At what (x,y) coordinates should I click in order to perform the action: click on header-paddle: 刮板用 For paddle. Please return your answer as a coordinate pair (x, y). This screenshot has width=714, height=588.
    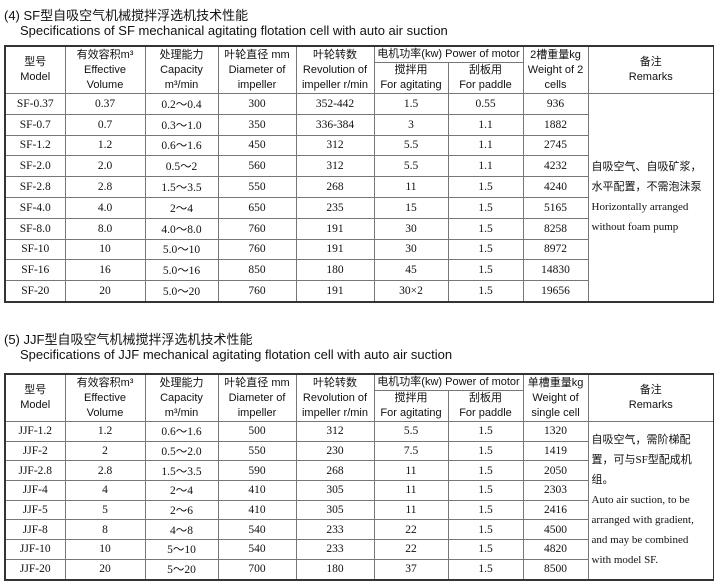
    Looking at the image, I should click on (485, 78).